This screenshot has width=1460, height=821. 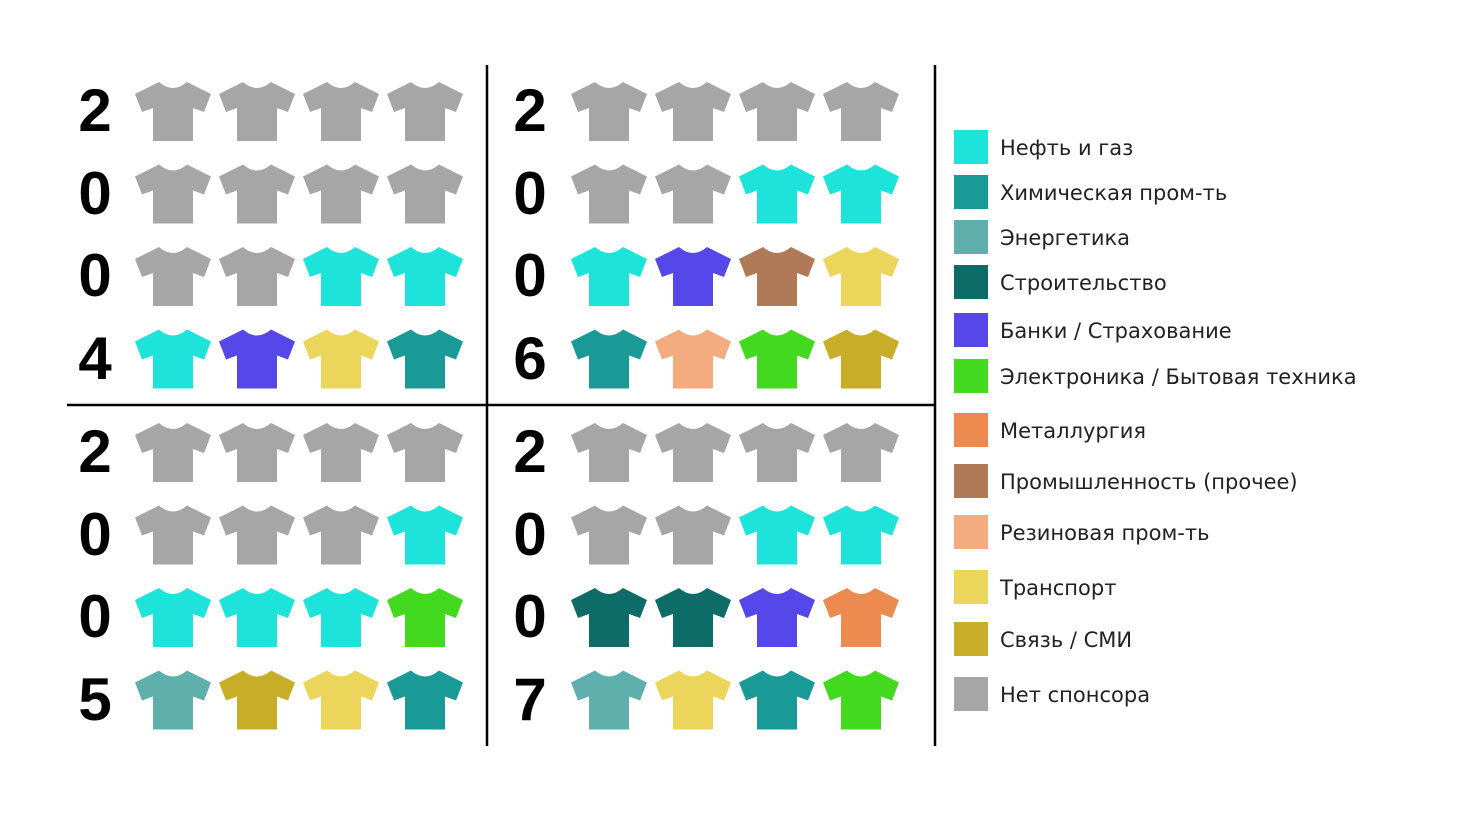 What do you see at coordinates (530, 234) in the screenshot?
I see `year-label: 2006` at bounding box center [530, 234].